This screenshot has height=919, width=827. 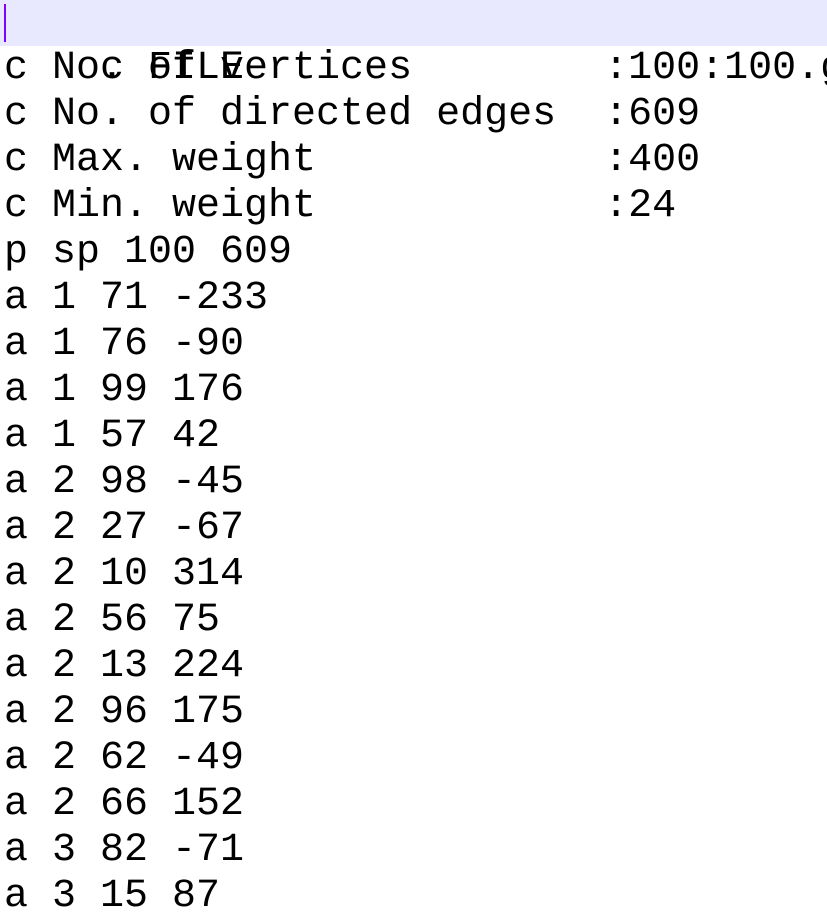 I want to click on line-text: a 2 98 -45, so click(x=124, y=482).